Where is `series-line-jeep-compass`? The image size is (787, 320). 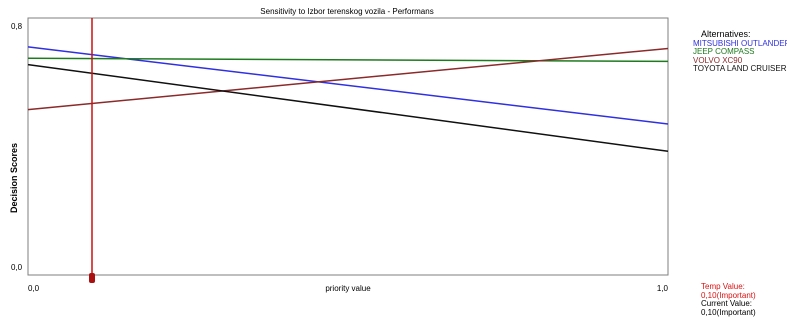 series-line-jeep-compass is located at coordinates (348, 60).